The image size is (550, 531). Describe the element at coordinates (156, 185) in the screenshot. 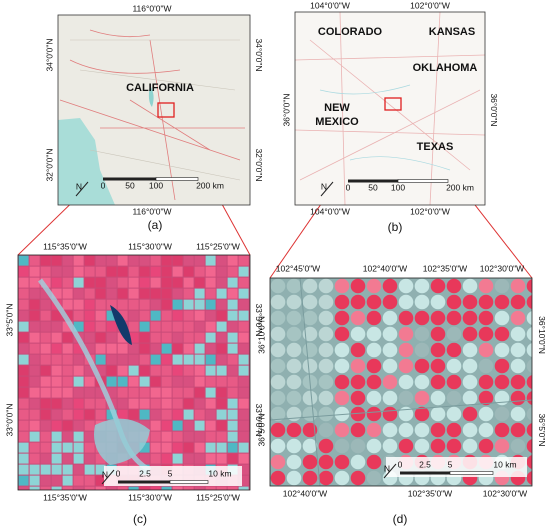

I see `scale-label: 100` at that location.